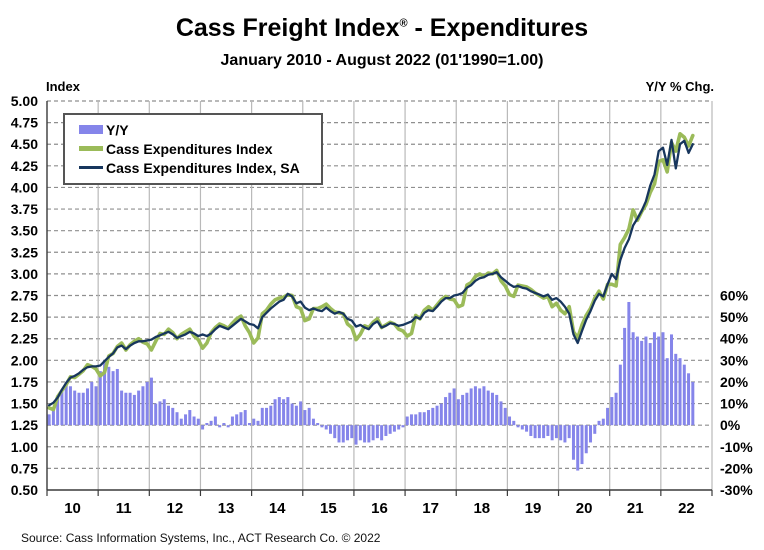 Image resolution: width=764 pixels, height=550 pixels. What do you see at coordinates (24, 447) in the screenshot?
I see `svg-text: 1.00` at bounding box center [24, 447].